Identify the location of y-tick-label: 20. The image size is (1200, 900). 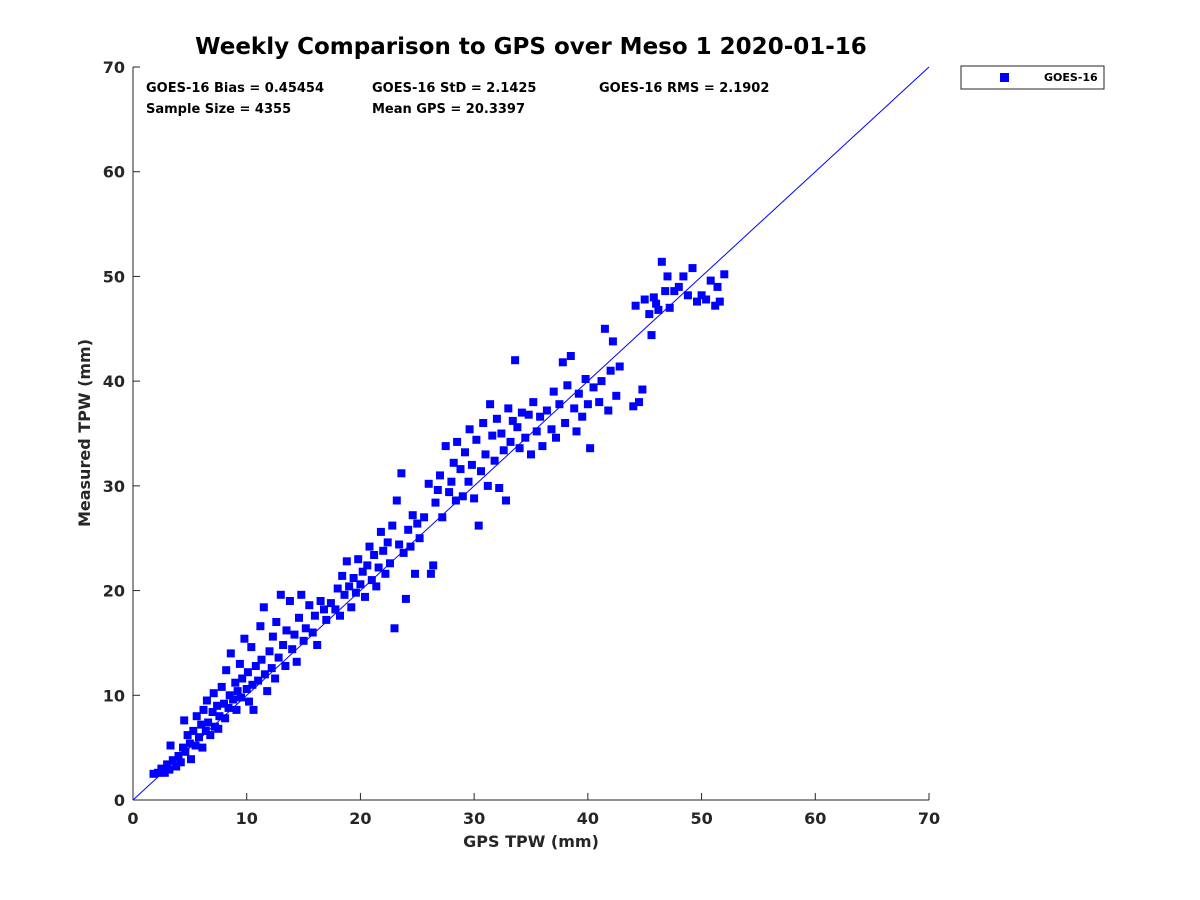
(114, 591).